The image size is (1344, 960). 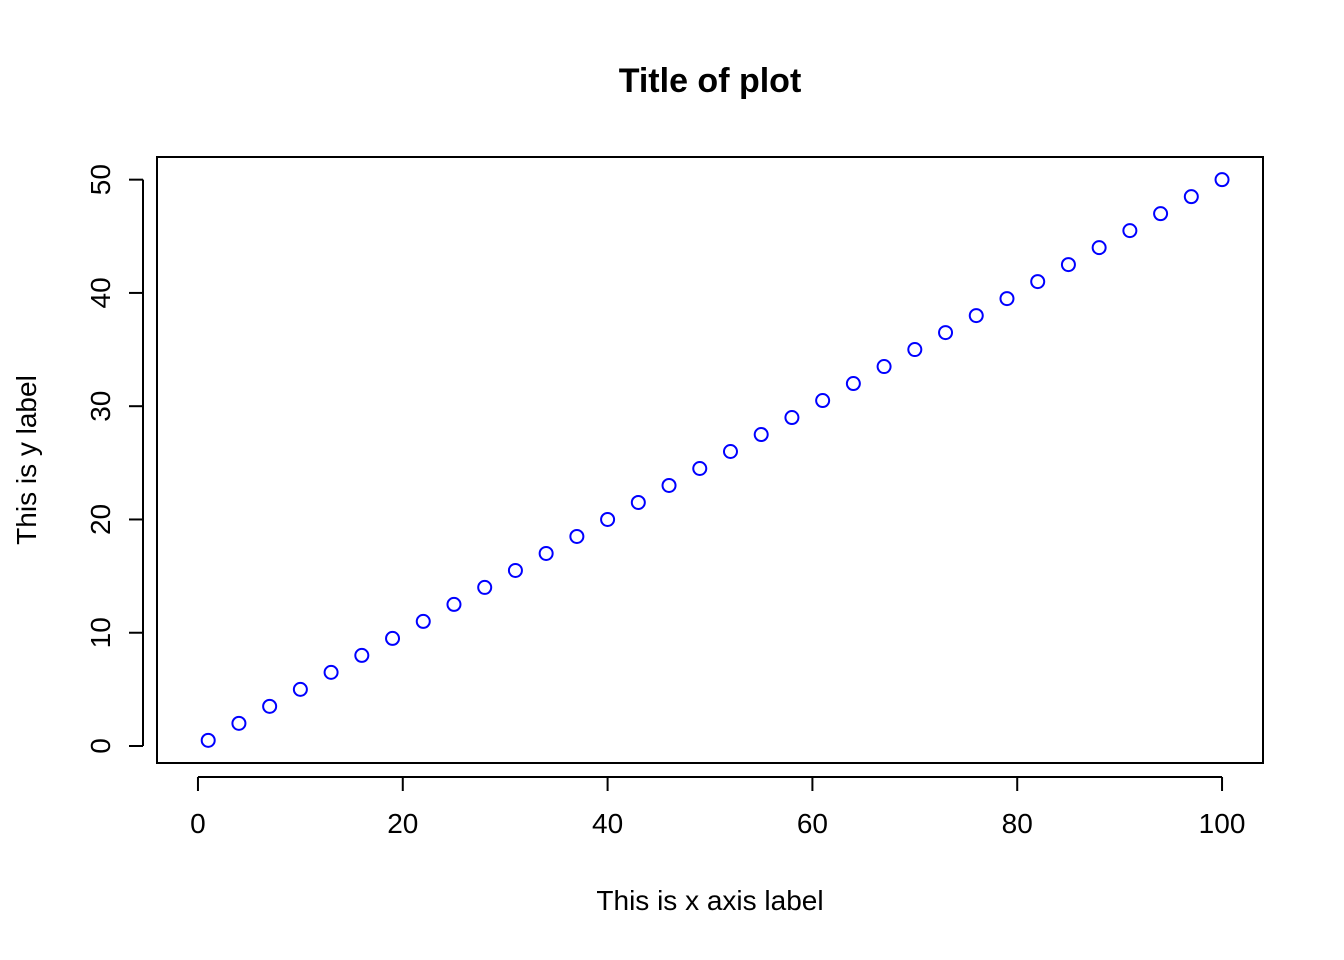 What do you see at coordinates (710, 81) in the screenshot?
I see `chart-title: Title of plot` at bounding box center [710, 81].